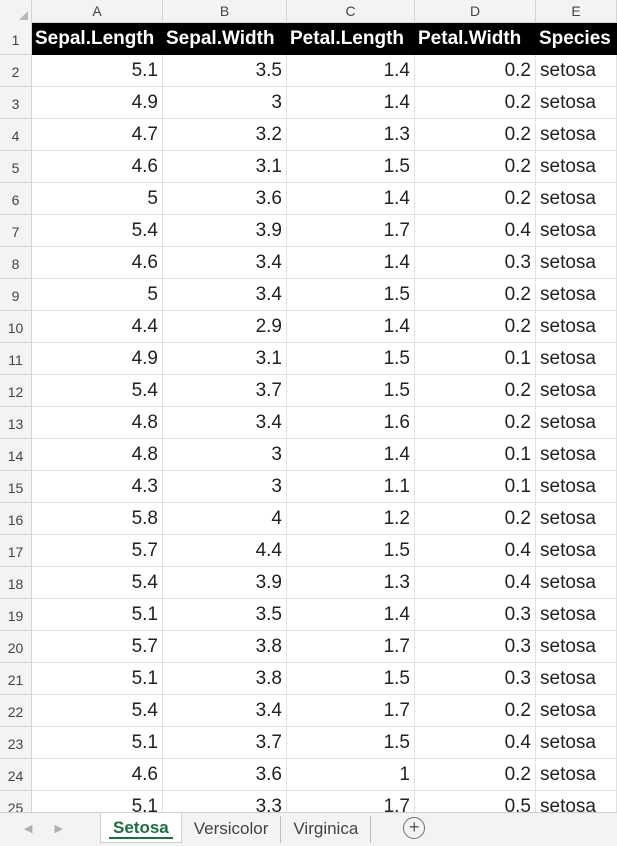 Image resolution: width=617 pixels, height=846 pixels. What do you see at coordinates (16, 135) in the screenshot?
I see `row-header: 4` at bounding box center [16, 135].